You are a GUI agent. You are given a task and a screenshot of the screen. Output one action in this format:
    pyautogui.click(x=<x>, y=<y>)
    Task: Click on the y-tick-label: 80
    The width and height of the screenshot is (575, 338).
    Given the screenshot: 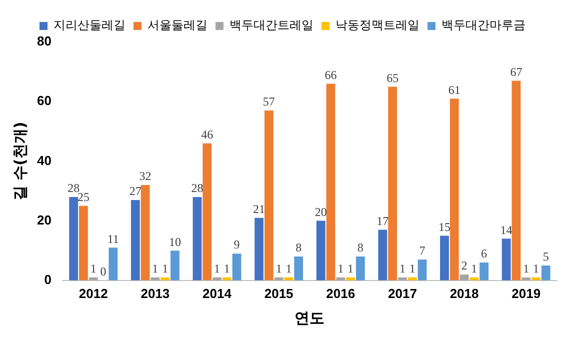 What is the action you would take?
    pyautogui.click(x=44, y=41)
    